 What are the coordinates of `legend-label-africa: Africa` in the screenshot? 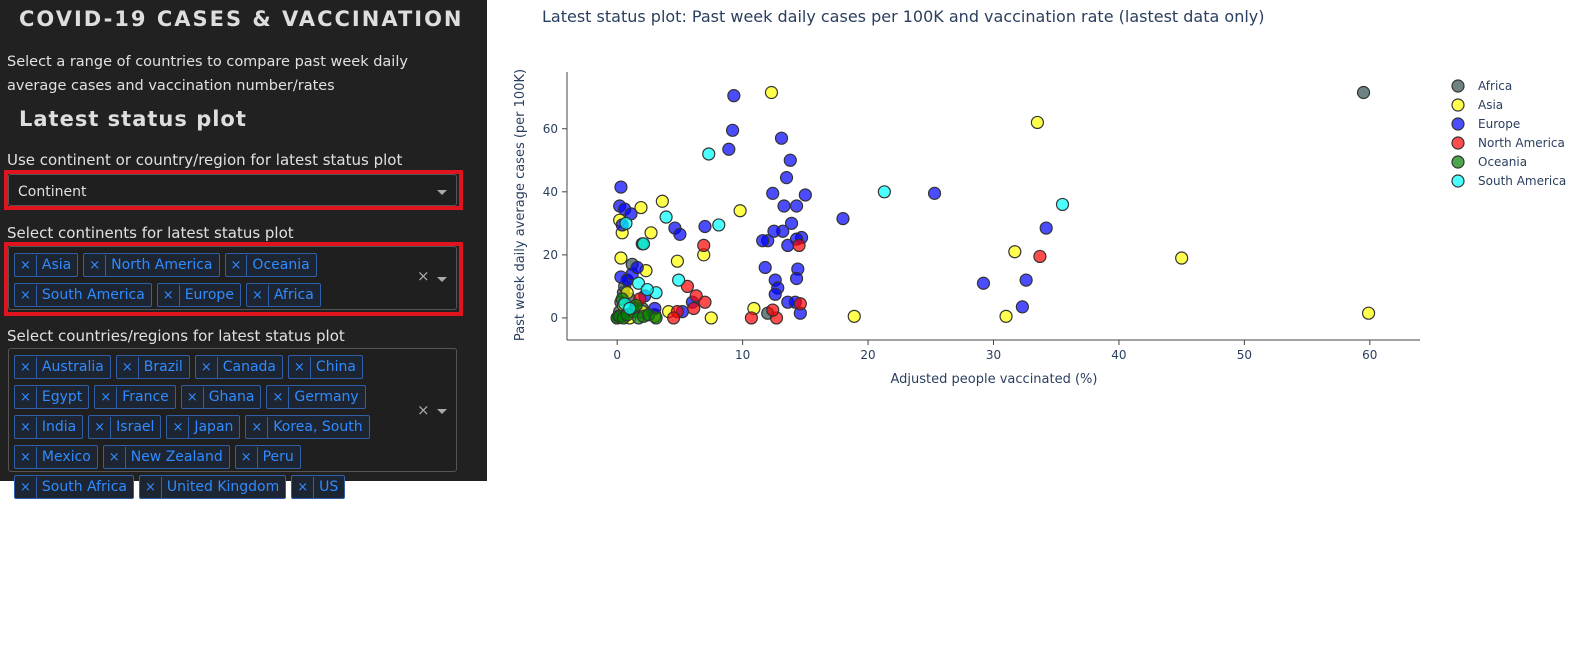 It's located at (1495, 86).